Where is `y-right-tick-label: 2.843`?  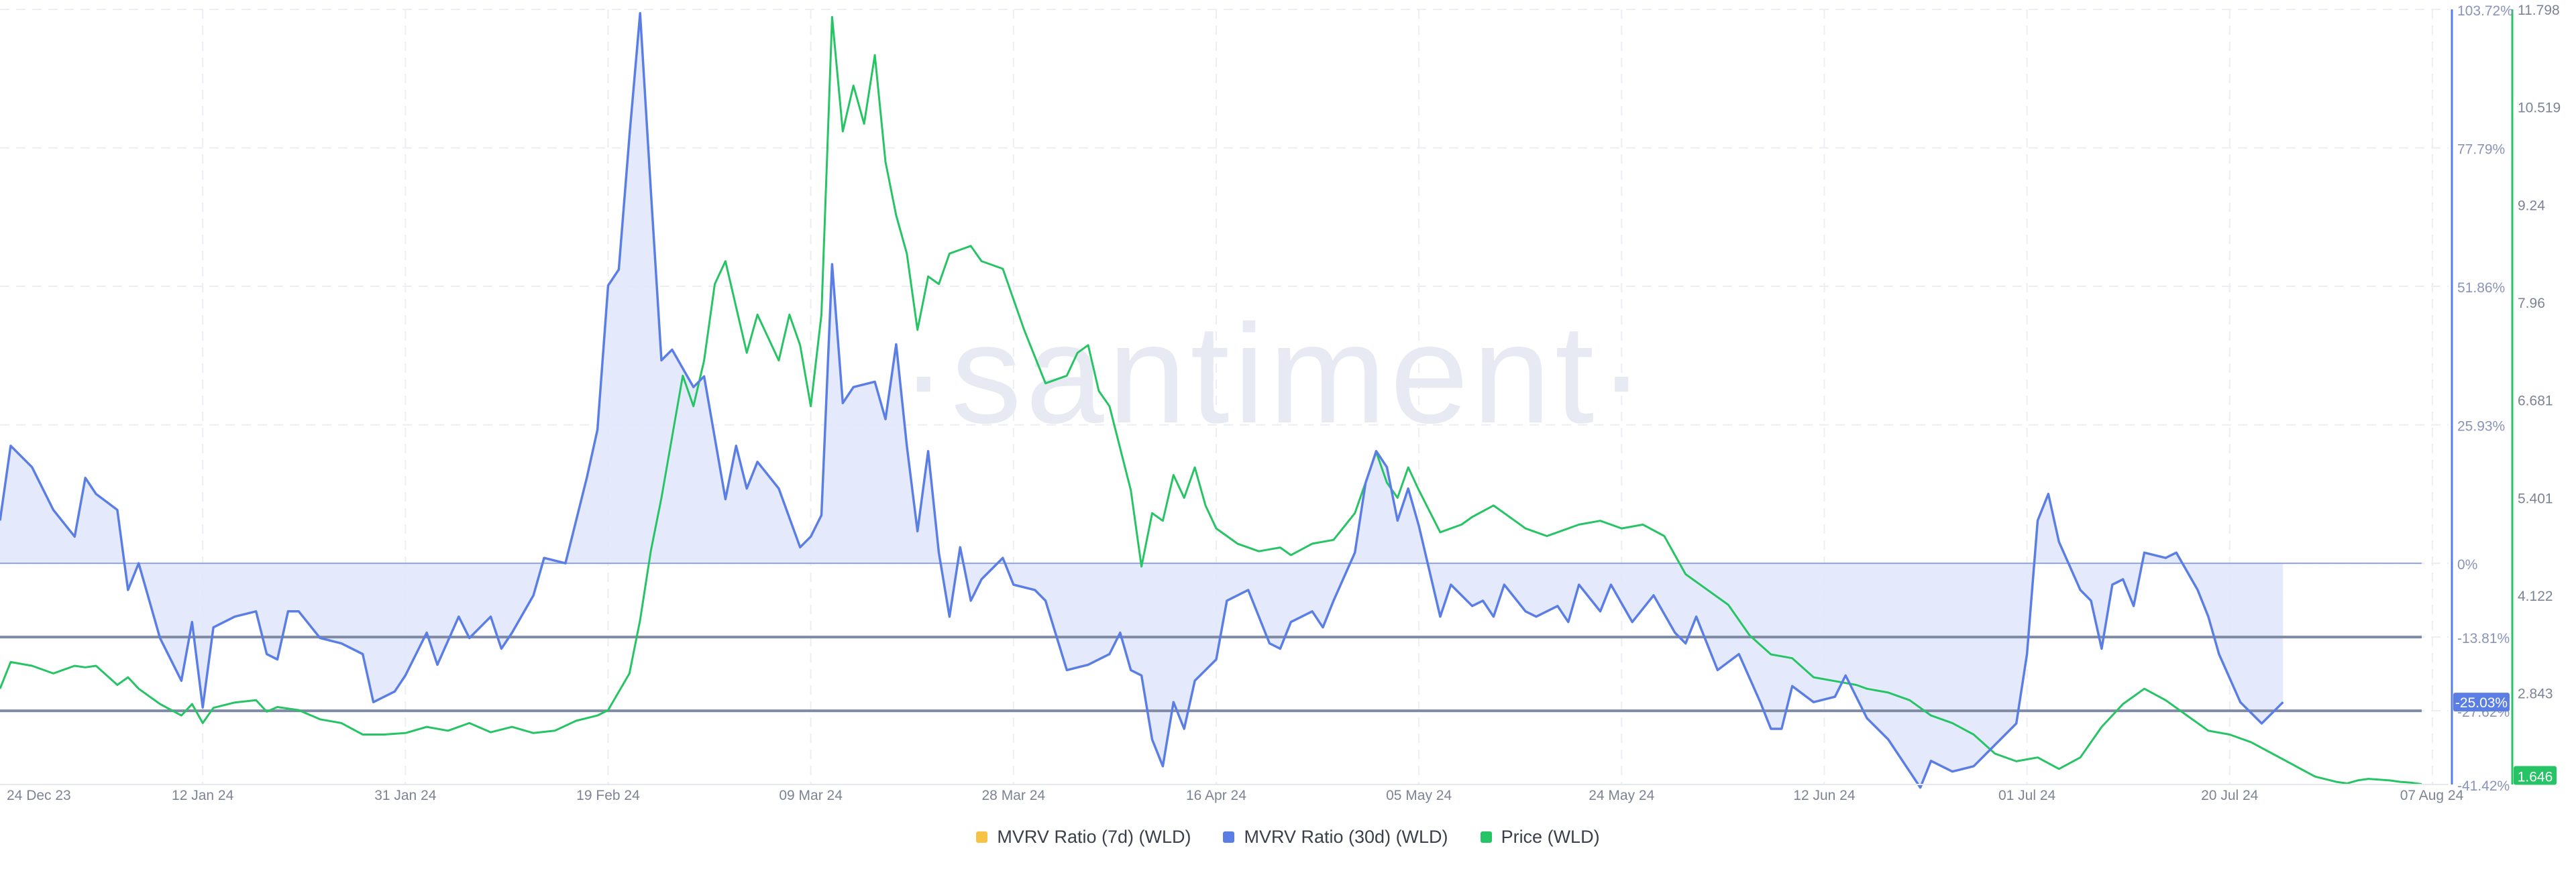
y-right-tick-label: 2.843 is located at coordinates (2535, 694).